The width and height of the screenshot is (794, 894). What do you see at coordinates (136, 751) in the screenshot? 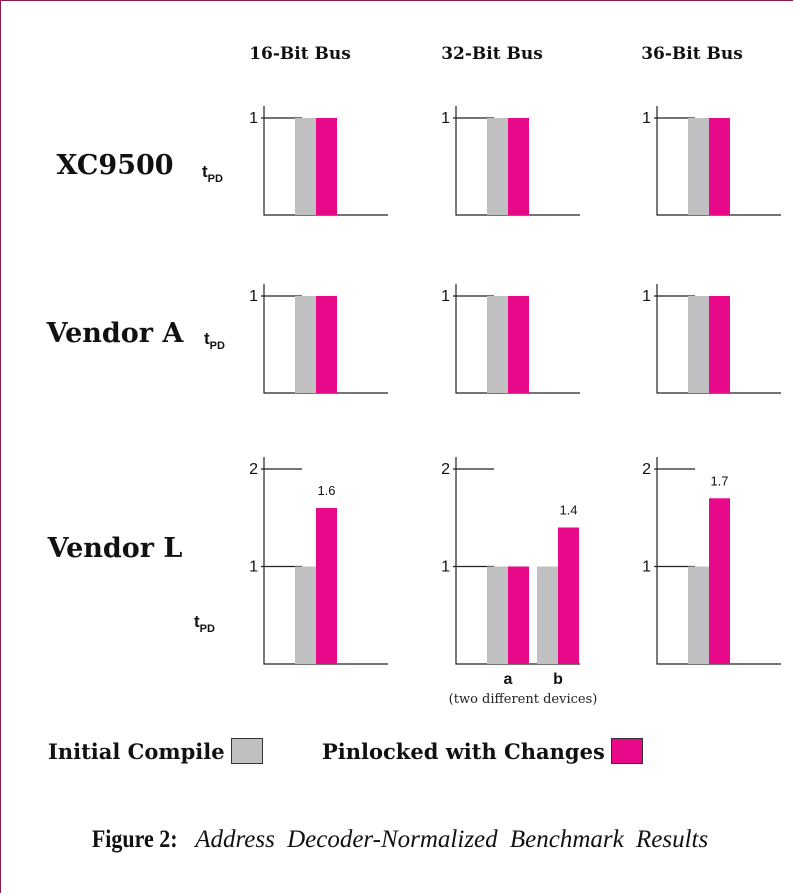
I see `legend-label-initial: Initial Compile` at bounding box center [136, 751].